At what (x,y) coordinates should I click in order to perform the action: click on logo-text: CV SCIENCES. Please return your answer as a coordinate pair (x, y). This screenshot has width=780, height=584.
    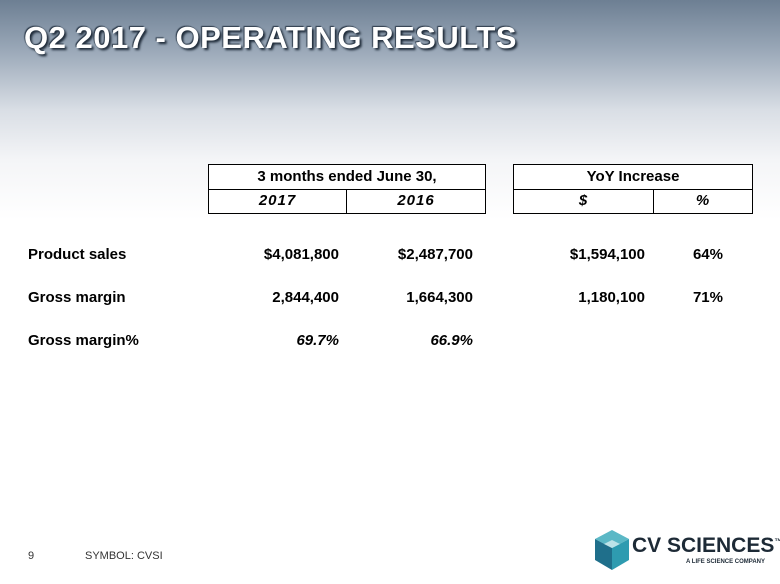
    Looking at the image, I should click on (703, 545).